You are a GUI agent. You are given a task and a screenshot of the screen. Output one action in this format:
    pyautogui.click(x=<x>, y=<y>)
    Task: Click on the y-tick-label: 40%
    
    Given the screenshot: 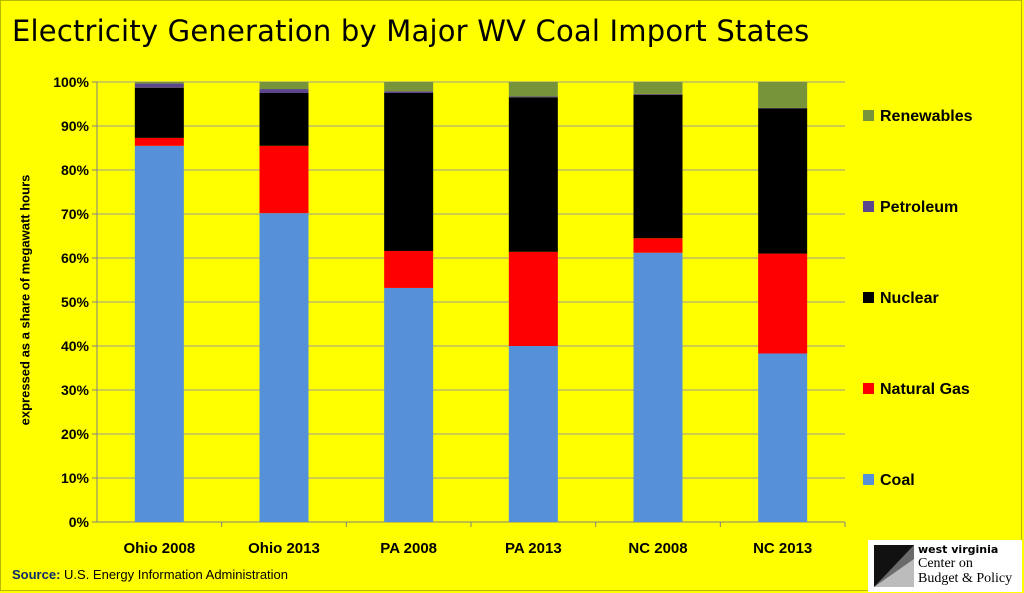 What is the action you would take?
    pyautogui.click(x=75, y=346)
    